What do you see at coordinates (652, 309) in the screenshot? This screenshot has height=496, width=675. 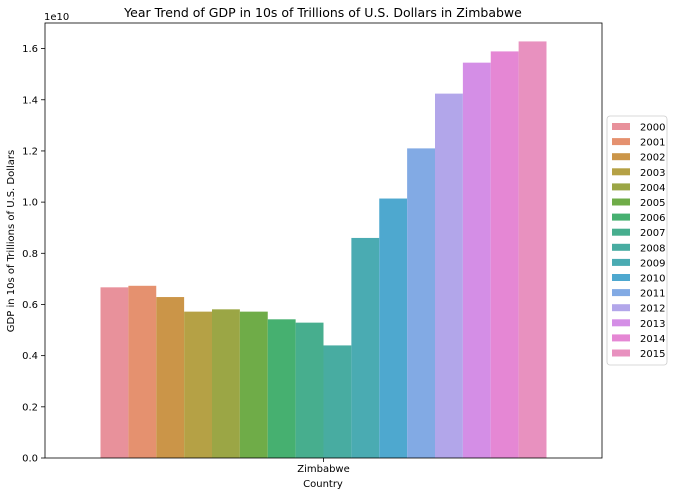 I see `legend-label-2012: 2012` at bounding box center [652, 309].